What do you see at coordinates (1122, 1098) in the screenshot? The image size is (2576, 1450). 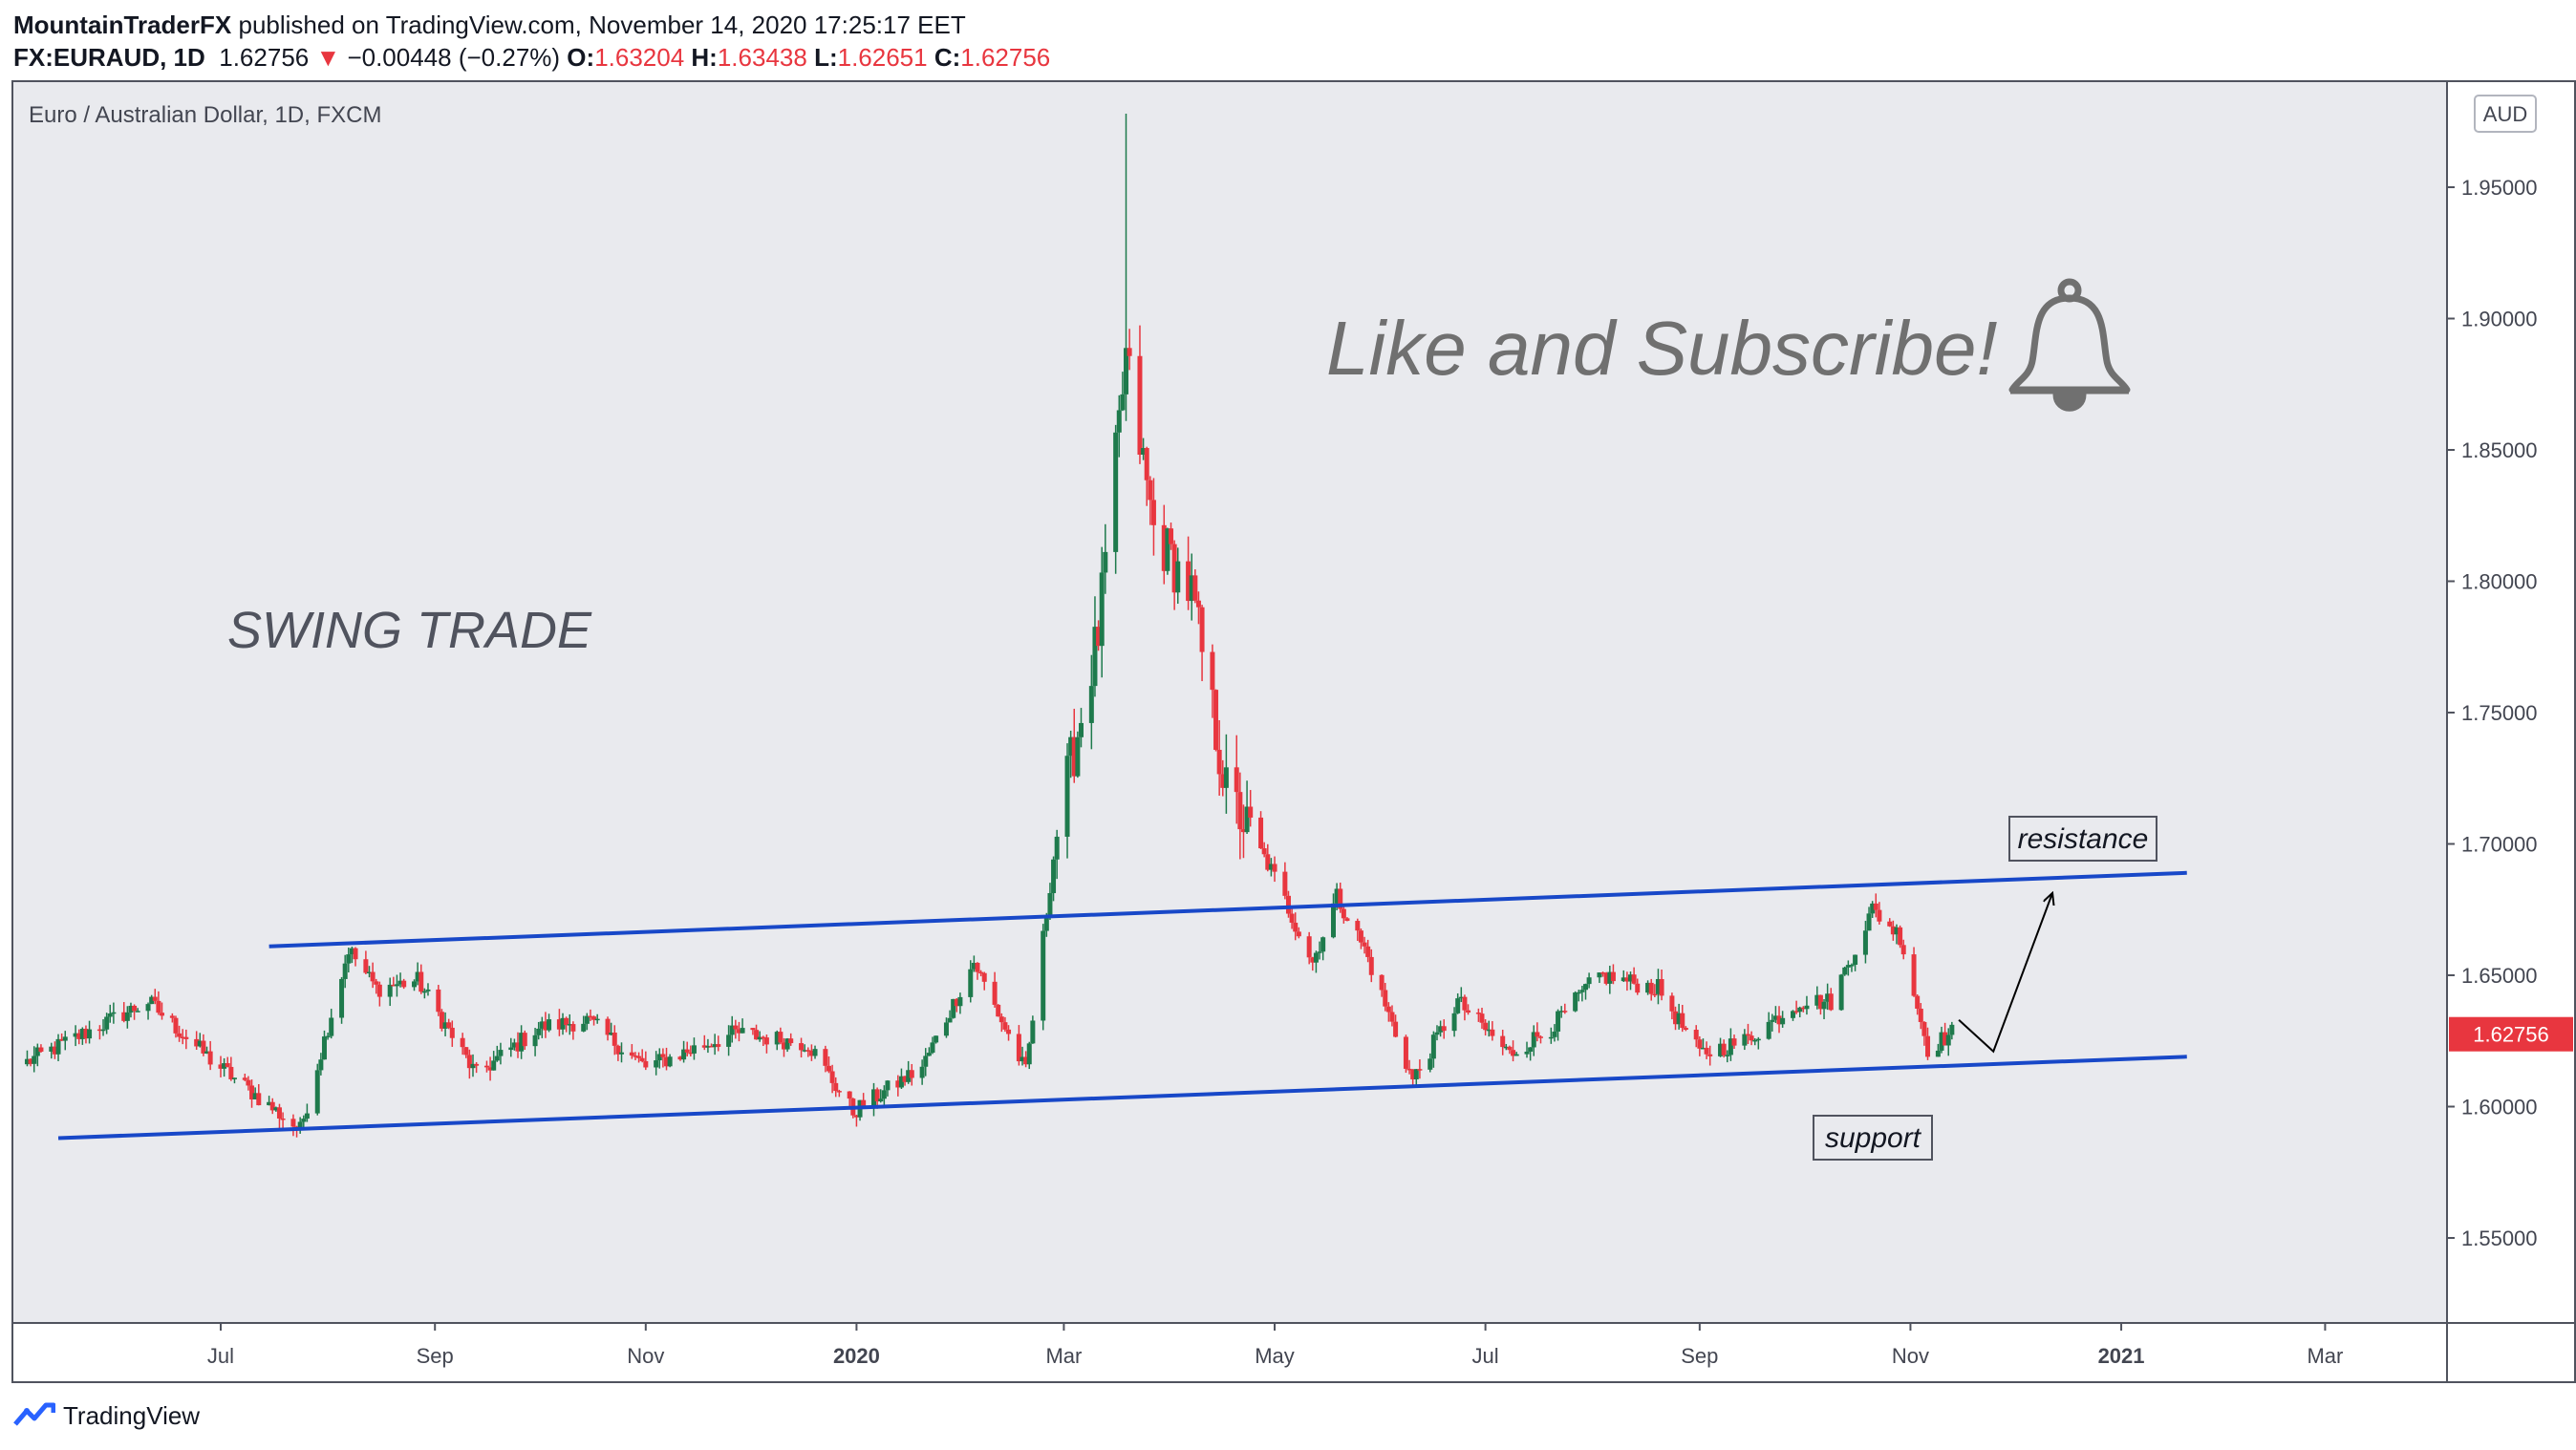 I see `support-trendline` at bounding box center [1122, 1098].